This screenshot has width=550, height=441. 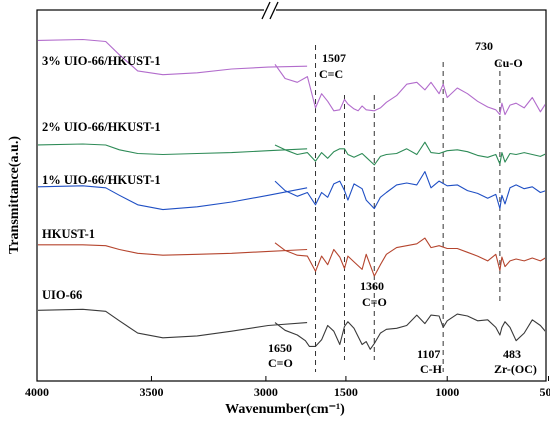 What do you see at coordinates (280, 363) in the screenshot?
I see `peak-assignment-1650: C=O` at bounding box center [280, 363].